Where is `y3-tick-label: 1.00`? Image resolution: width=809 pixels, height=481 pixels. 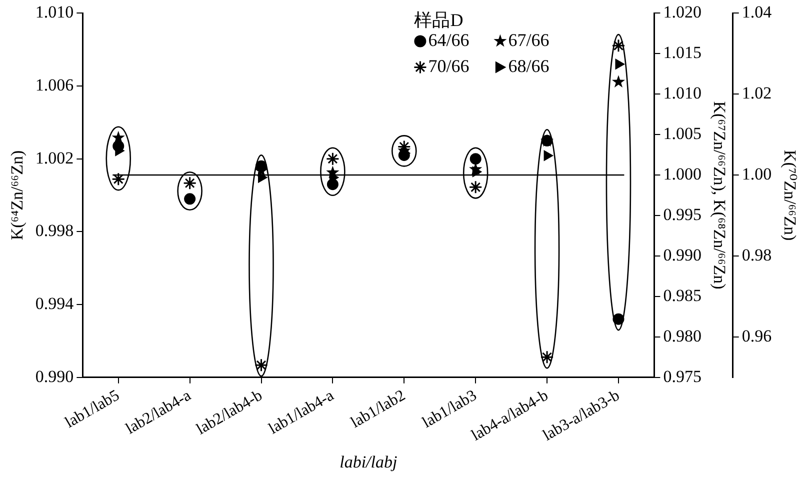
y3-tick-label: 1.00 is located at coordinates (757, 174).